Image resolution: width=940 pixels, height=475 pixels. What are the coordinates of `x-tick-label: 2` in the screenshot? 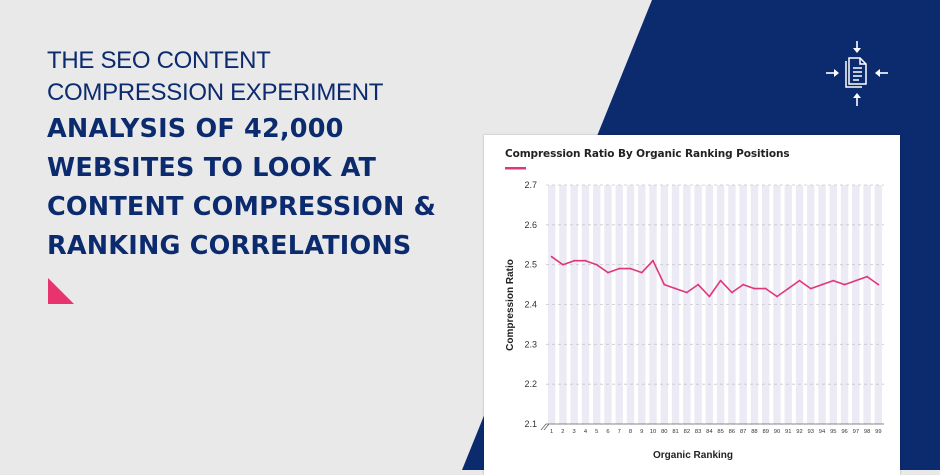 It's located at (562, 432).